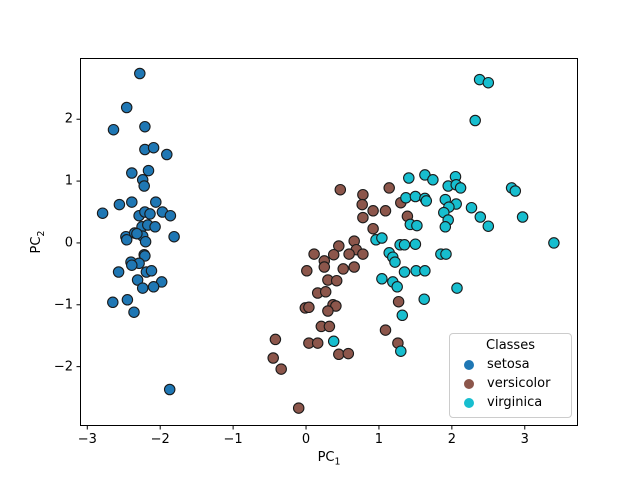 This screenshot has height=480, width=640. I want to click on x-tick-label: 2, so click(451, 439).